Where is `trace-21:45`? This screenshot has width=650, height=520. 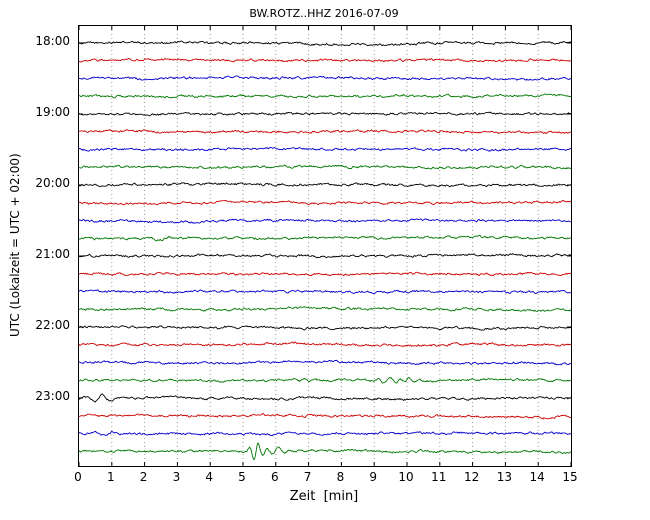 trace-21:45 is located at coordinates (325, 309).